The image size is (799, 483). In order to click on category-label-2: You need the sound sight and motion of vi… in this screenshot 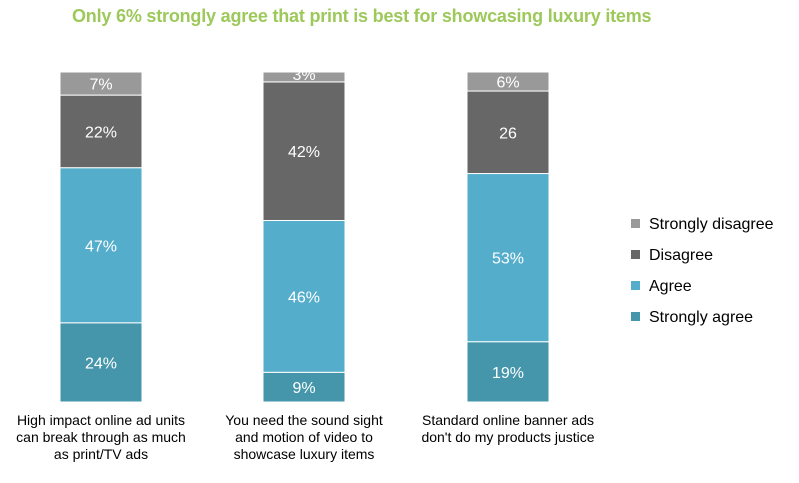, I will do `click(304, 437)`.